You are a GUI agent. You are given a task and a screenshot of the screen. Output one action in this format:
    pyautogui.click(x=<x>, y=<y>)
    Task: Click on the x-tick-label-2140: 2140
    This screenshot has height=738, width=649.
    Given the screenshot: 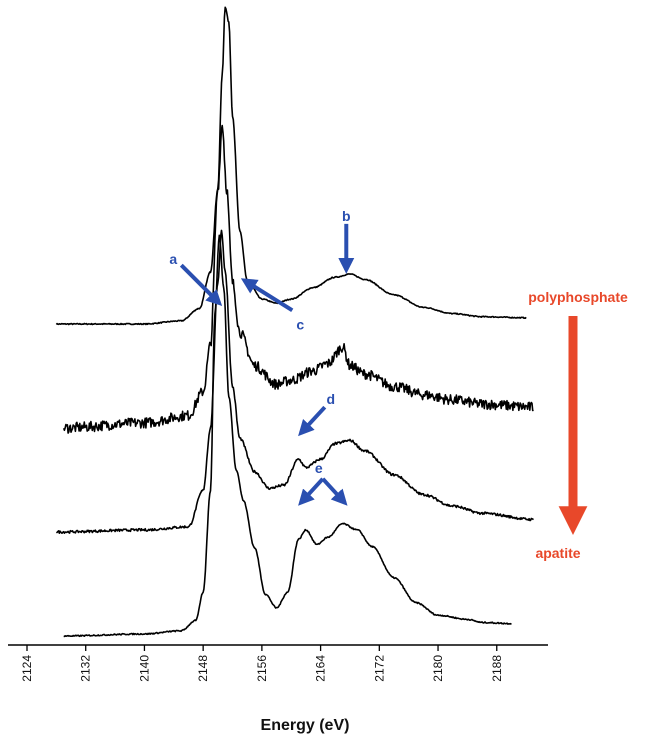 What is the action you would take?
    pyautogui.click(x=144, y=668)
    